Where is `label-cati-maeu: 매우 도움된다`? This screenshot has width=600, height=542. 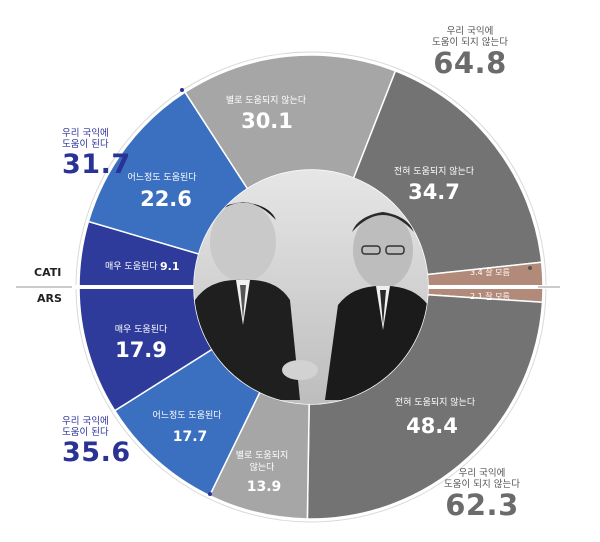
label-cati-maeu: 매우 도움된다 is located at coordinates (131, 266).